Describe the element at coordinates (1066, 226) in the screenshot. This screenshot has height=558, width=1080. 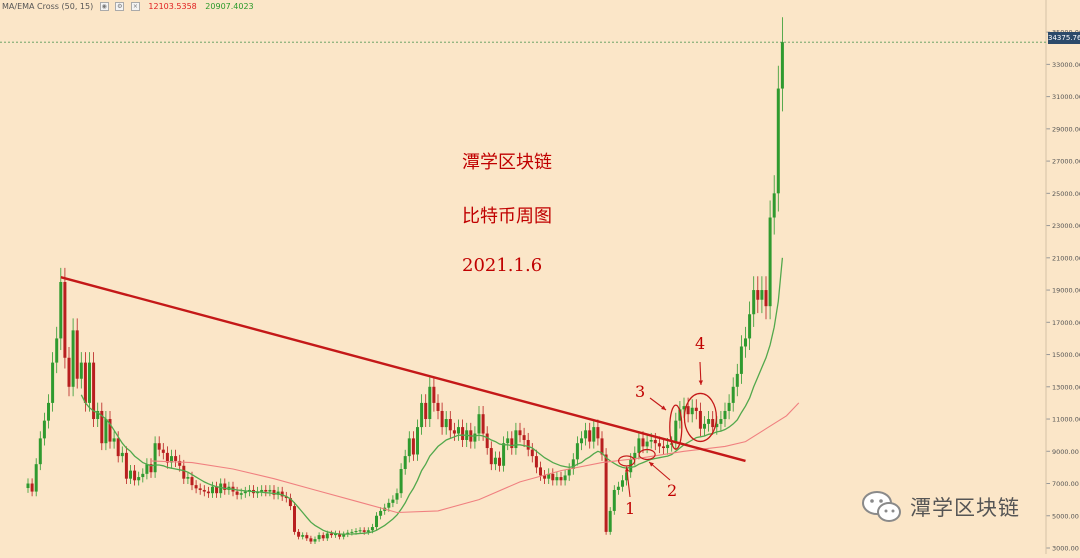
I see `y-tick-label: 23000.00` at that location.